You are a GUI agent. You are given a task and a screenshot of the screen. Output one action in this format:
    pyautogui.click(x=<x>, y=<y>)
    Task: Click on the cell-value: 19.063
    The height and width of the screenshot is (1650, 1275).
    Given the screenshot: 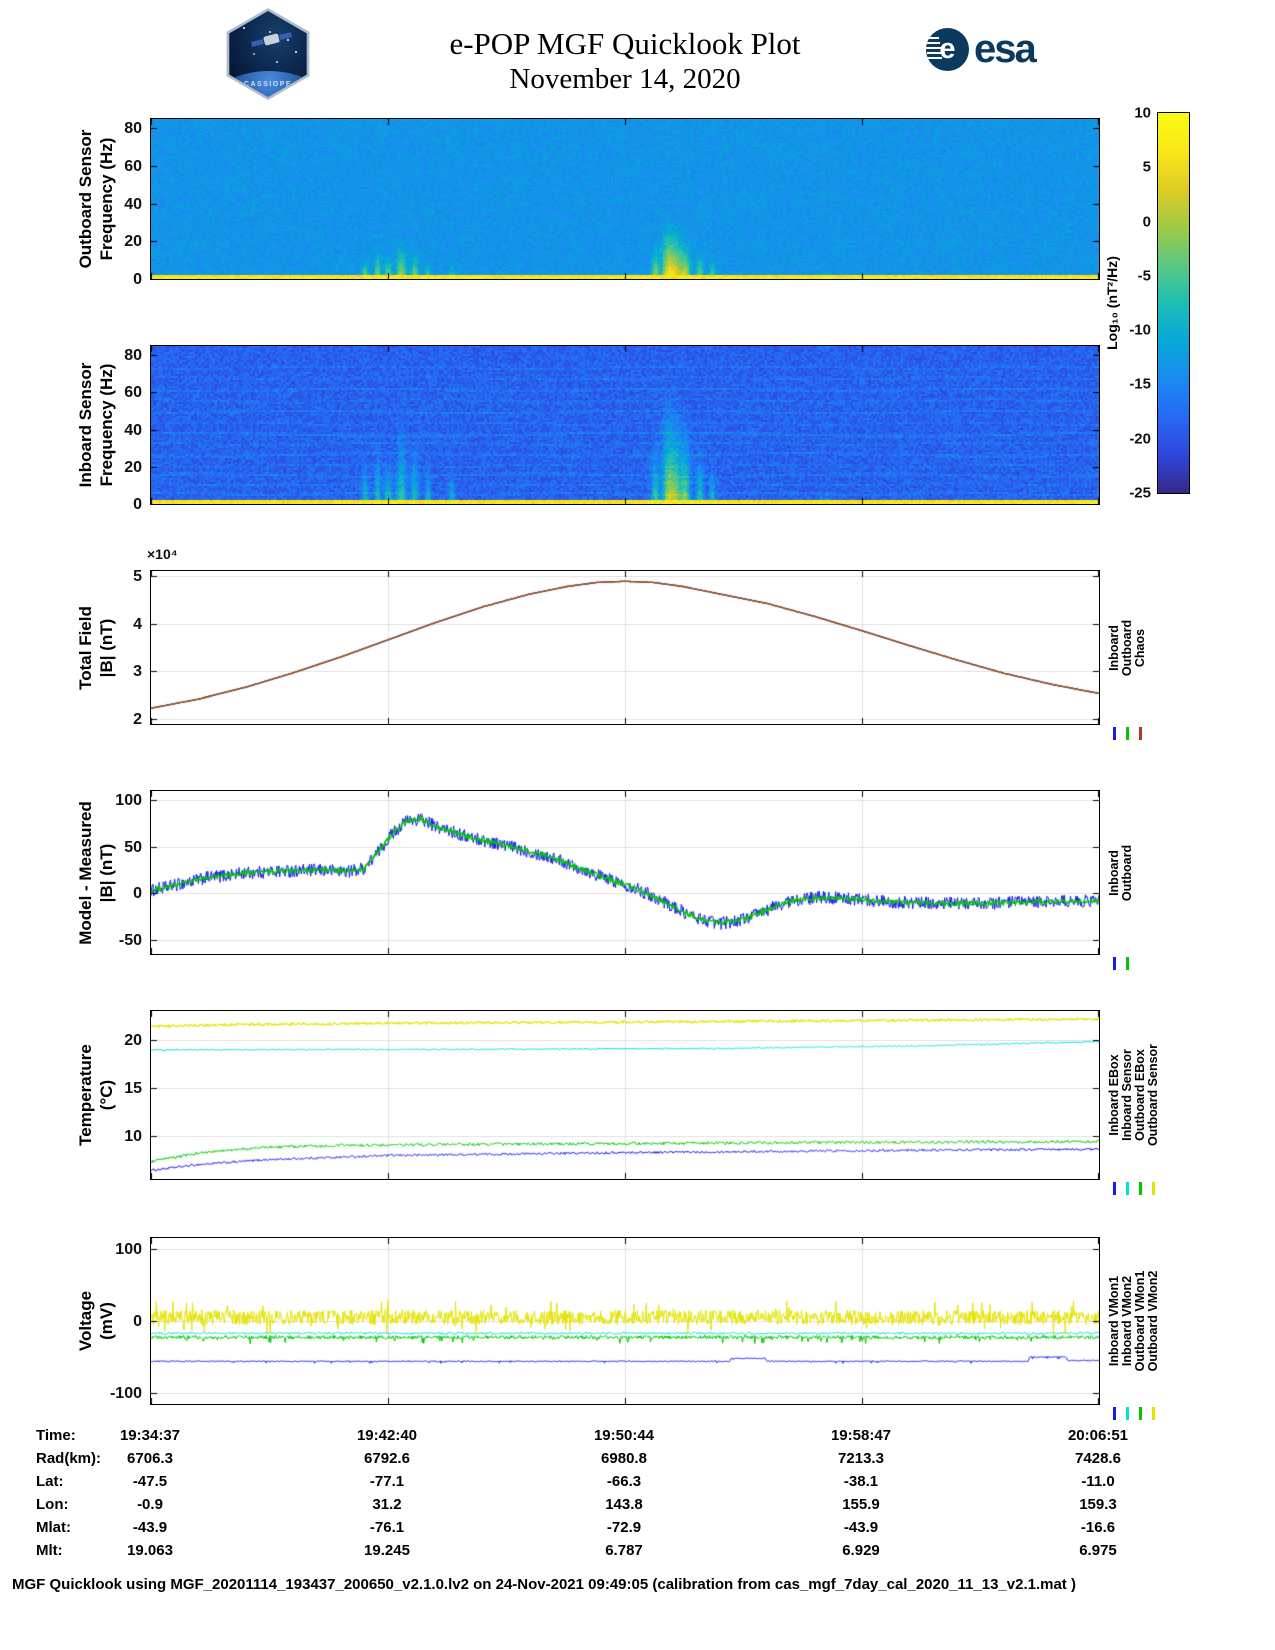 What is the action you would take?
    pyautogui.click(x=150, y=1550)
    